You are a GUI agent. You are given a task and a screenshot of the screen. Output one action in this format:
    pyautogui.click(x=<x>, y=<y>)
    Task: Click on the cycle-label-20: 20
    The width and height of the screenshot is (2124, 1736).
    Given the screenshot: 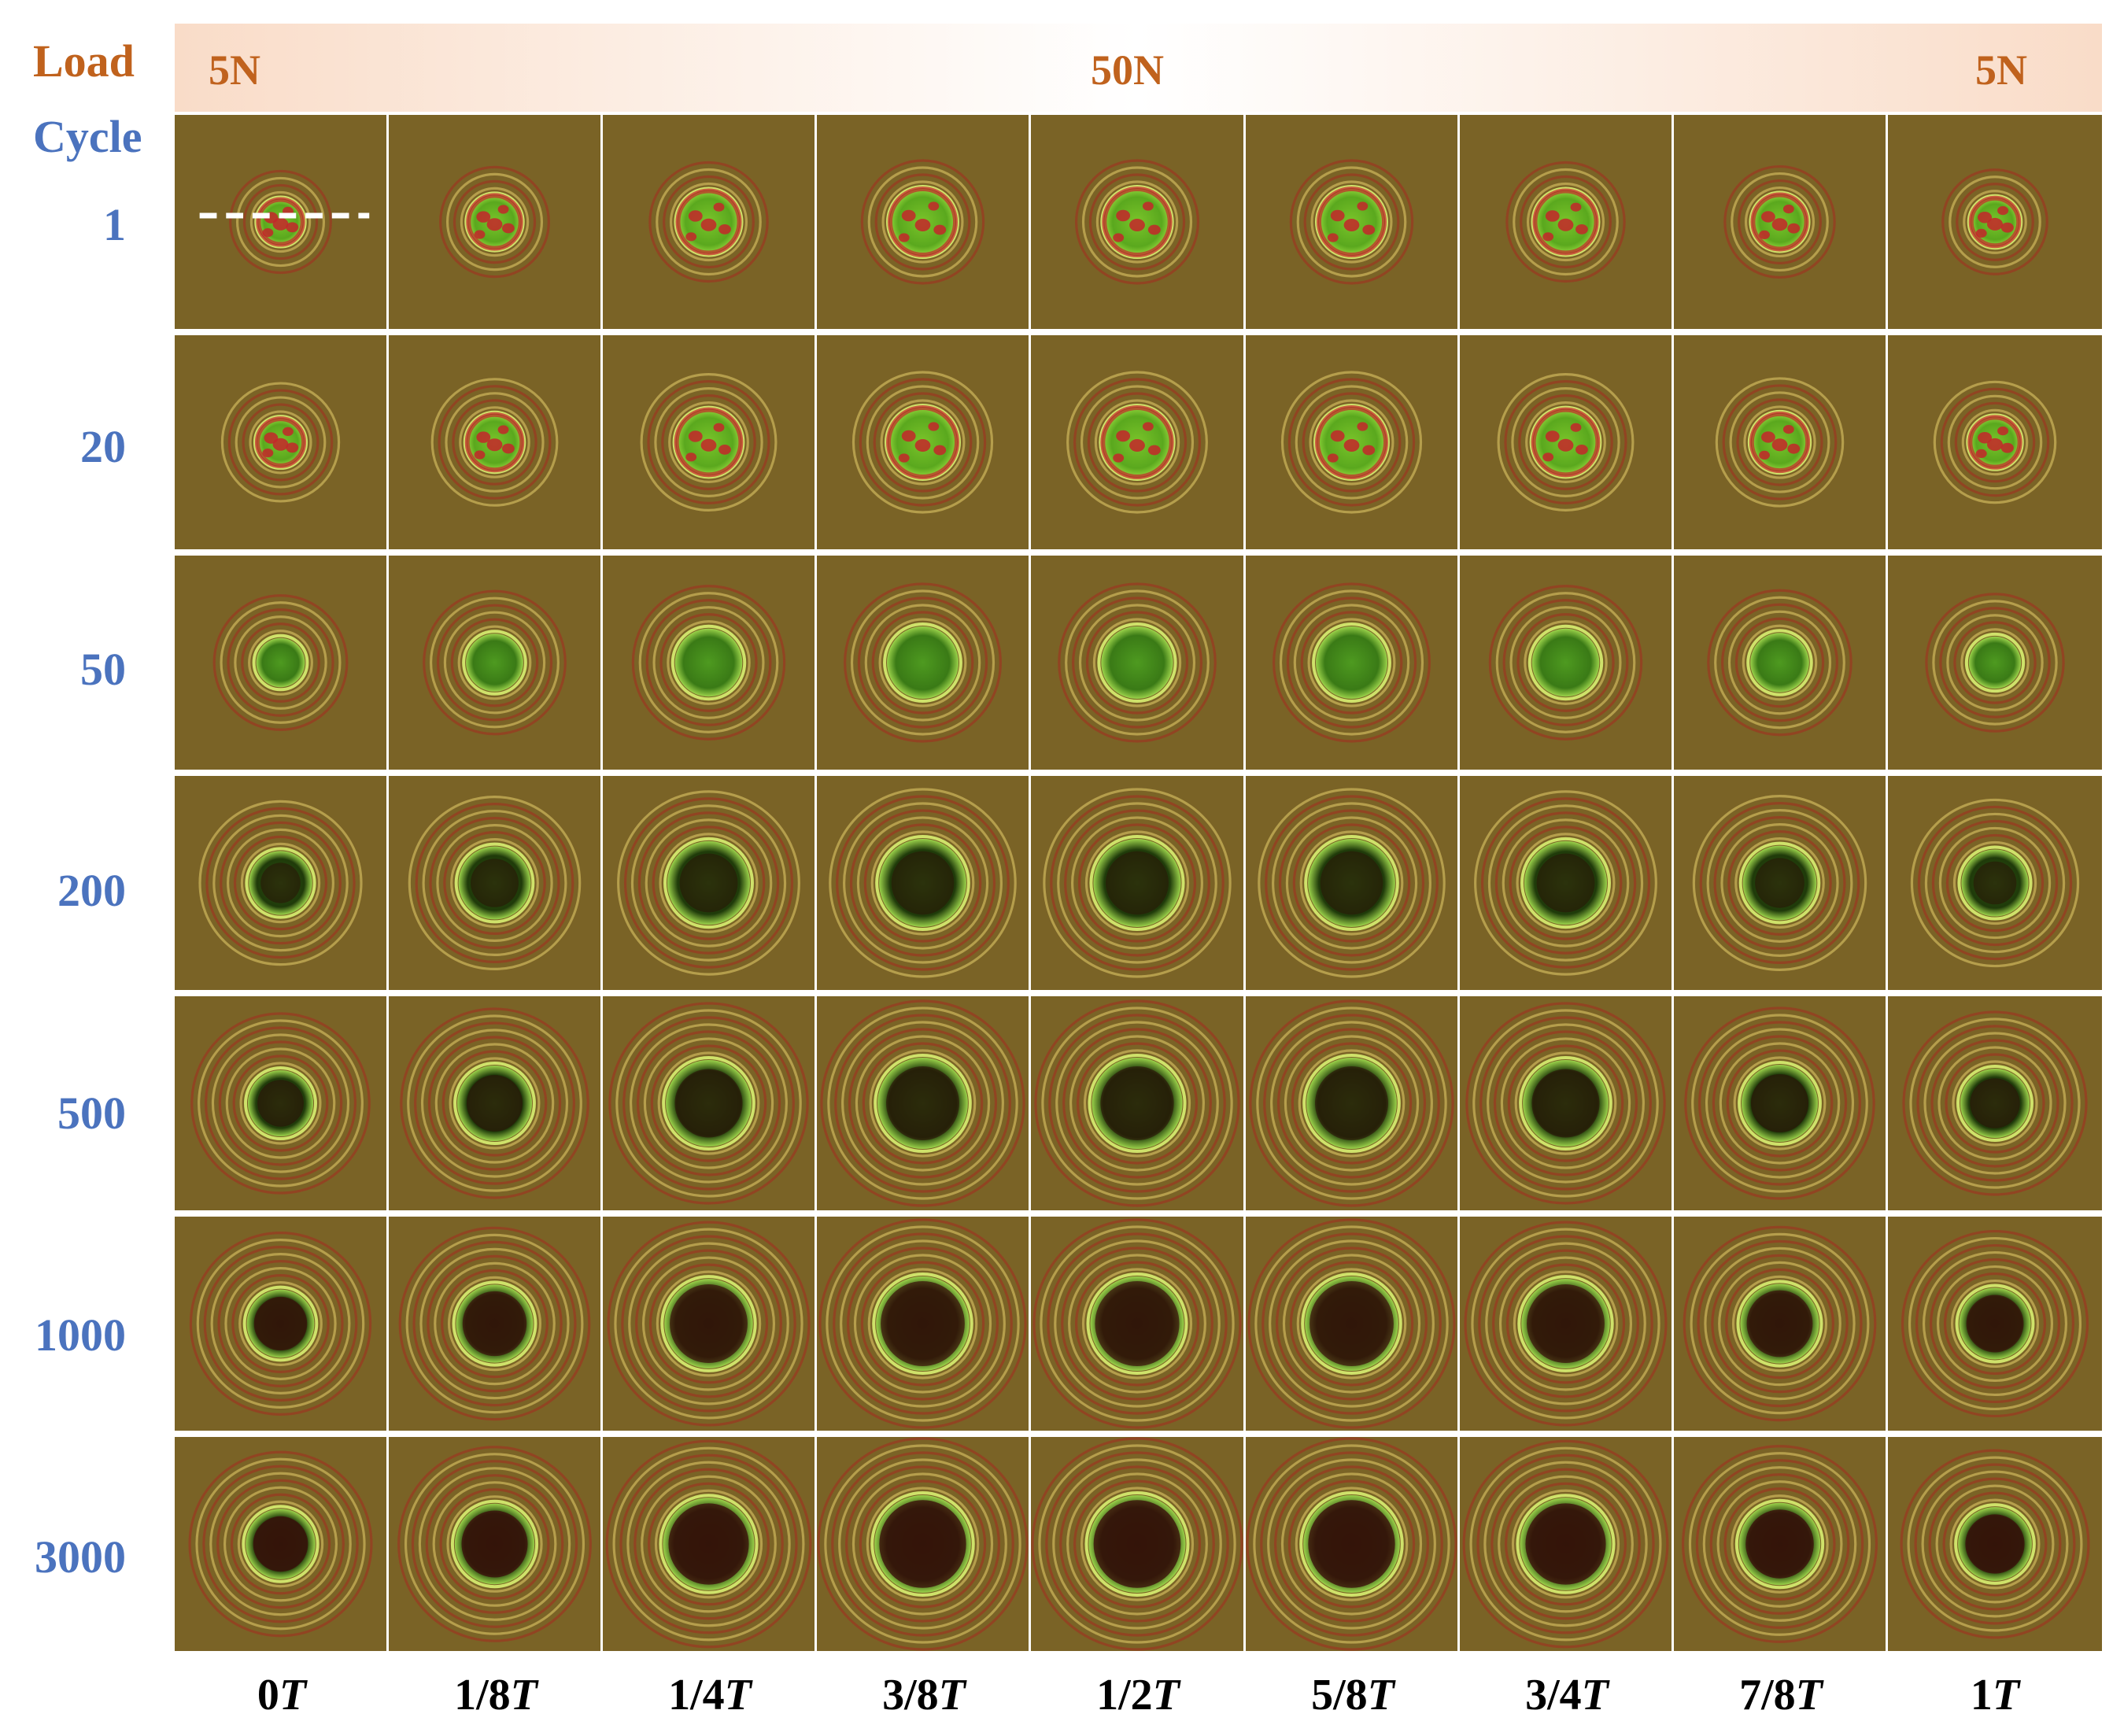 What is the action you would take?
    pyautogui.click(x=103, y=447)
    